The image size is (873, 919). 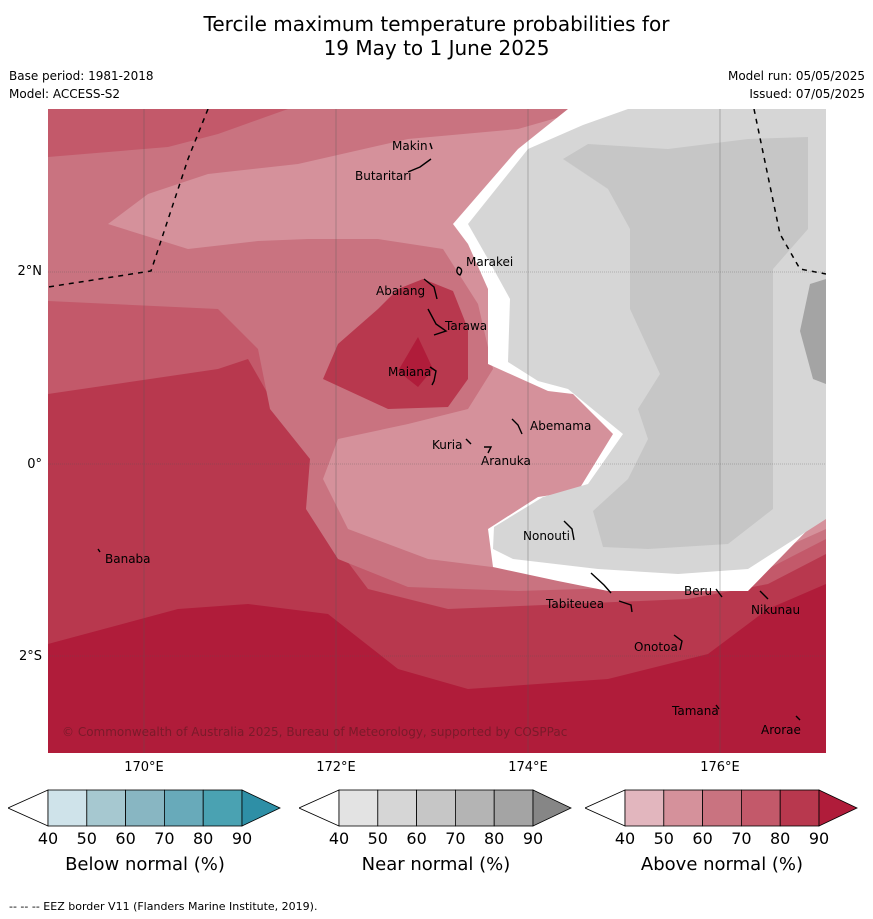 What do you see at coordinates (719, 593) in the screenshot?
I see `beru-outline` at bounding box center [719, 593].